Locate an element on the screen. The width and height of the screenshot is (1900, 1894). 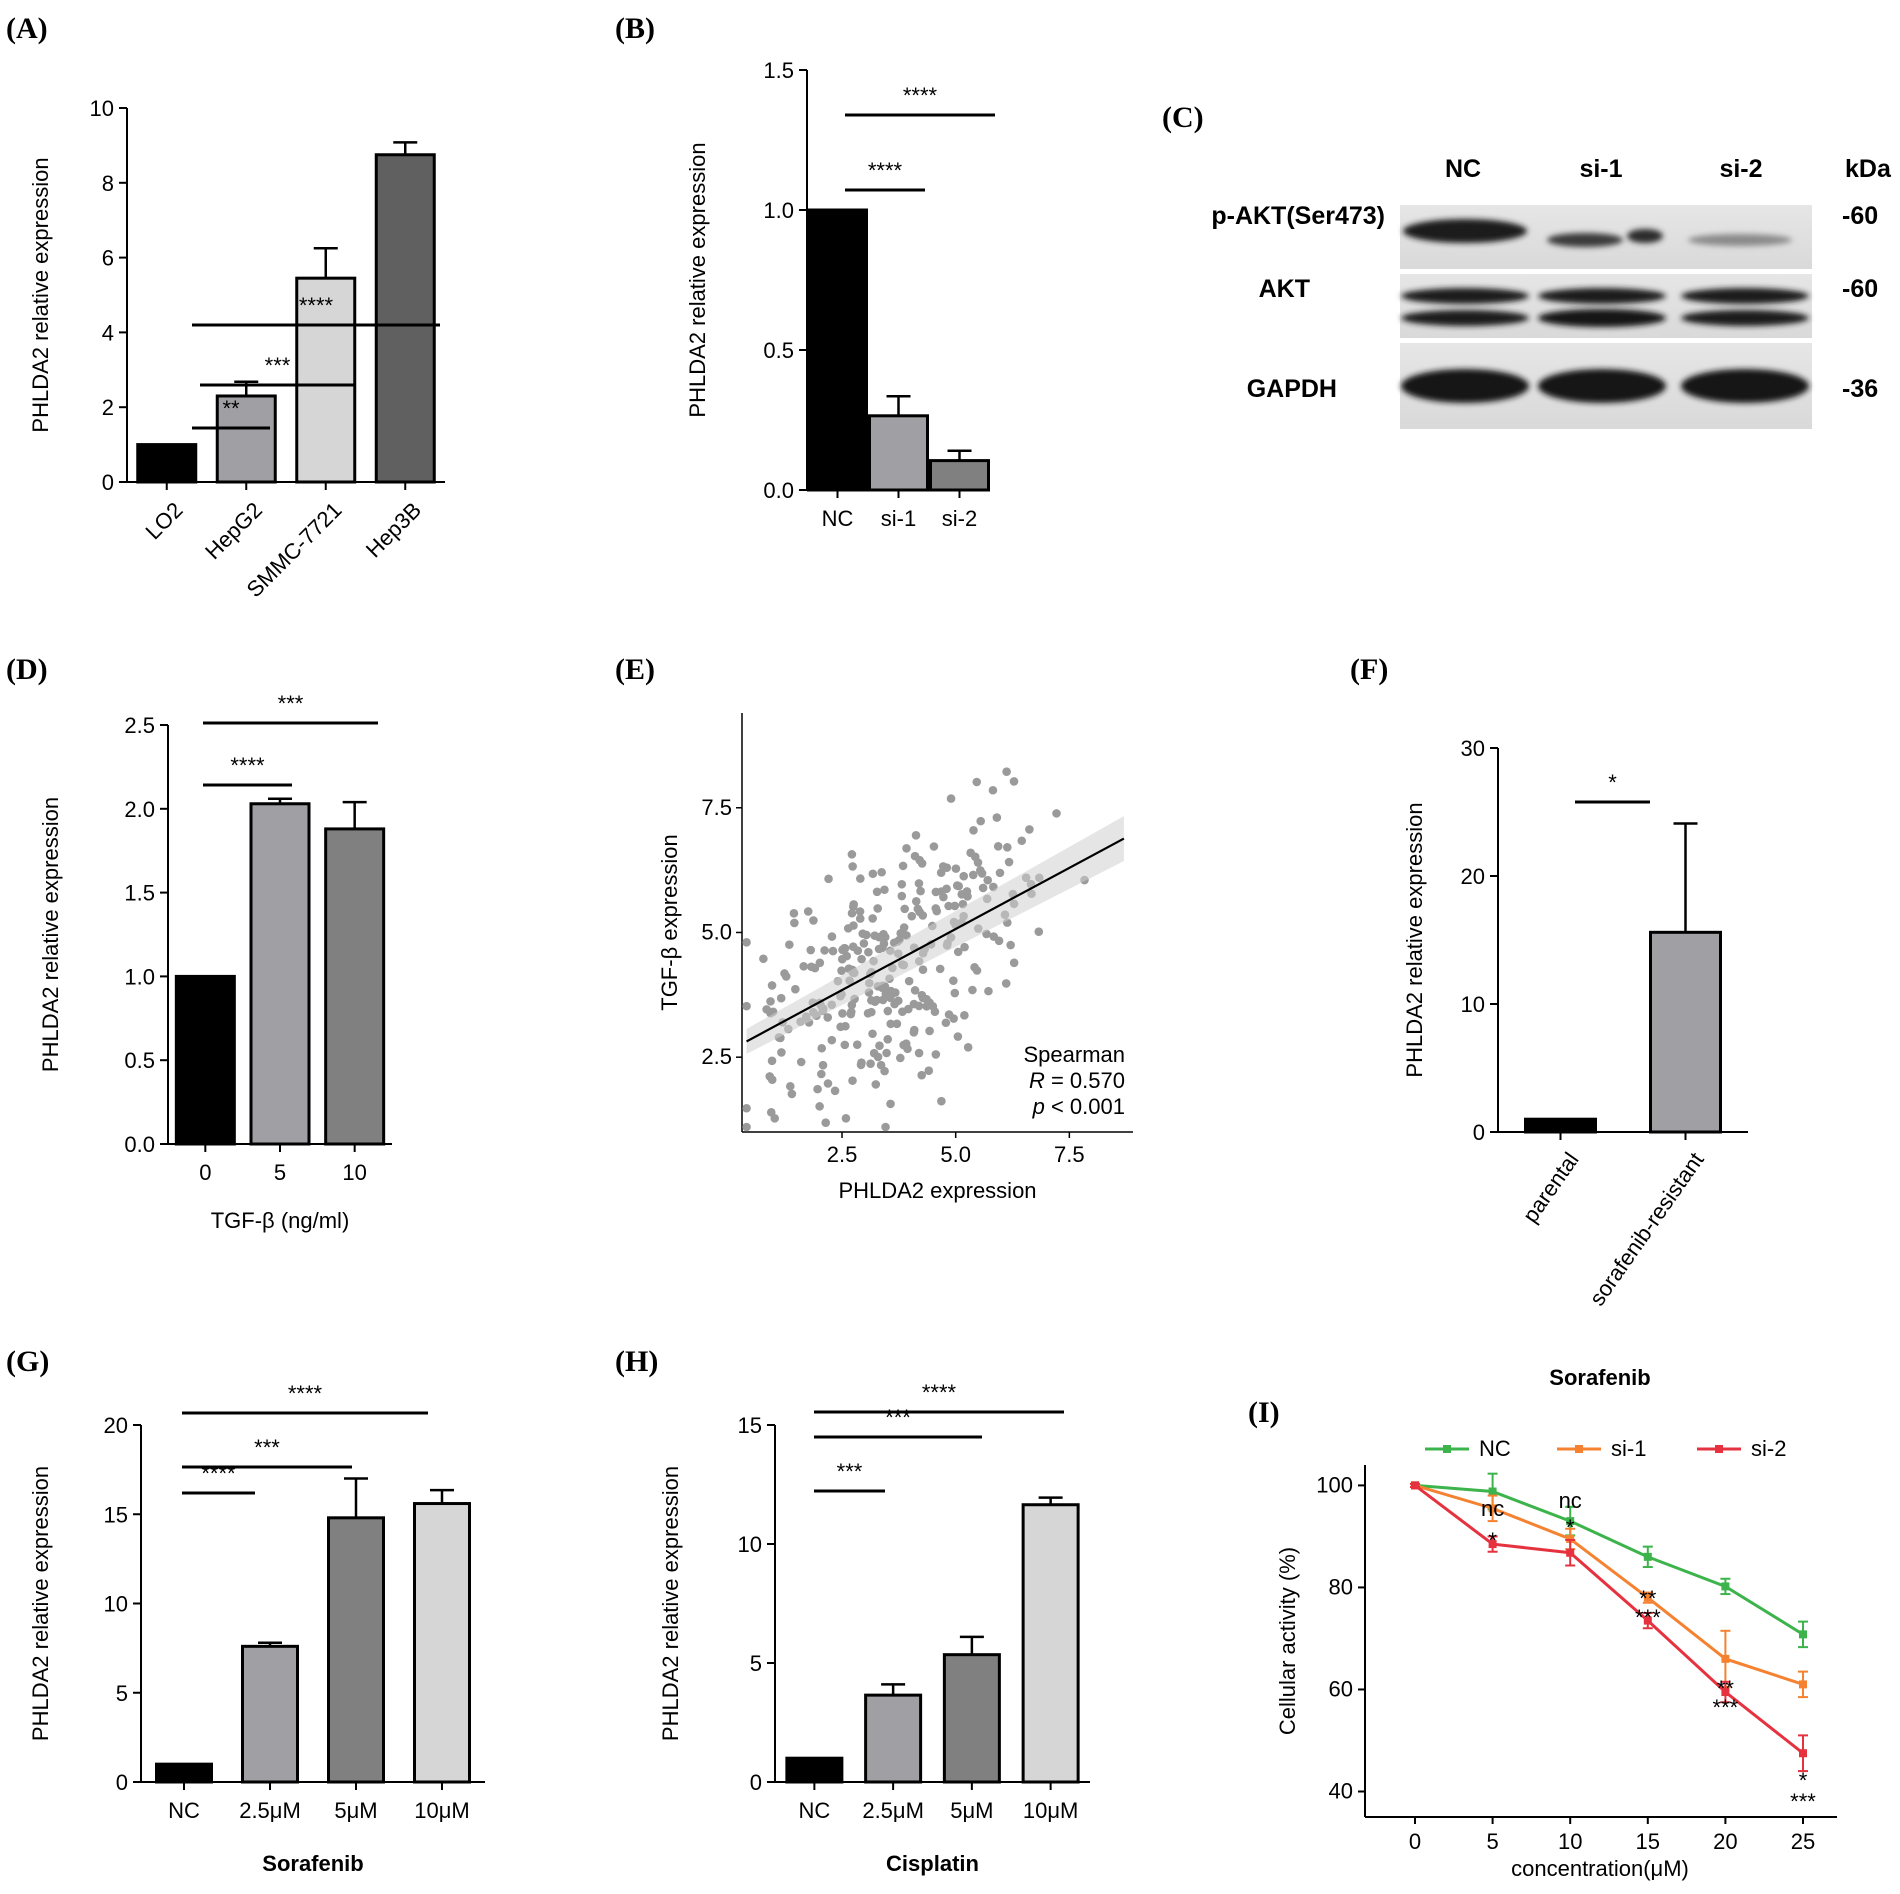
y-tick-label: 1.0 is located at coordinates (139, 976).